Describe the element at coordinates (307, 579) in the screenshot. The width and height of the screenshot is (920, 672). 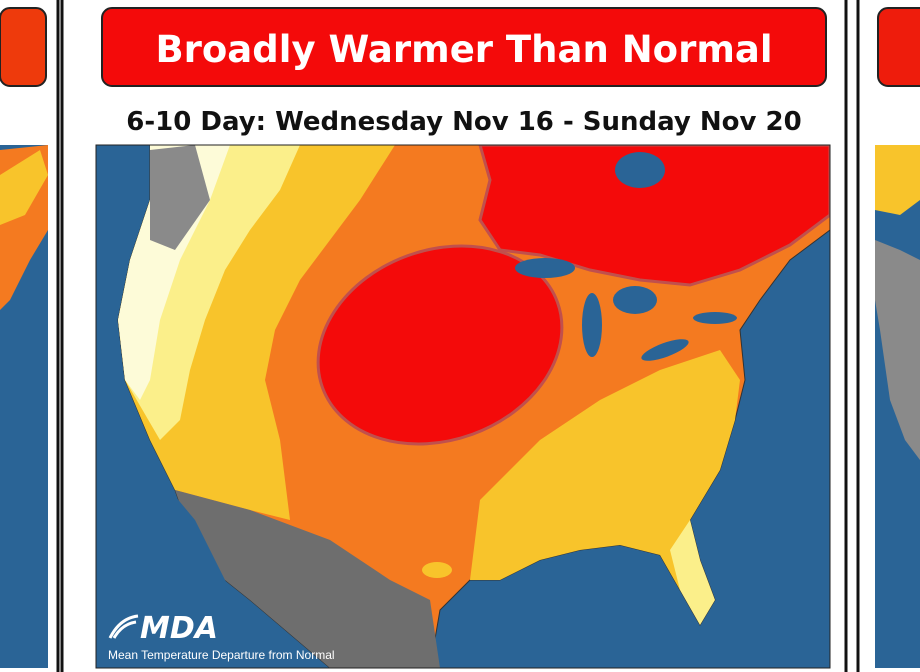
I see `mexico` at that location.